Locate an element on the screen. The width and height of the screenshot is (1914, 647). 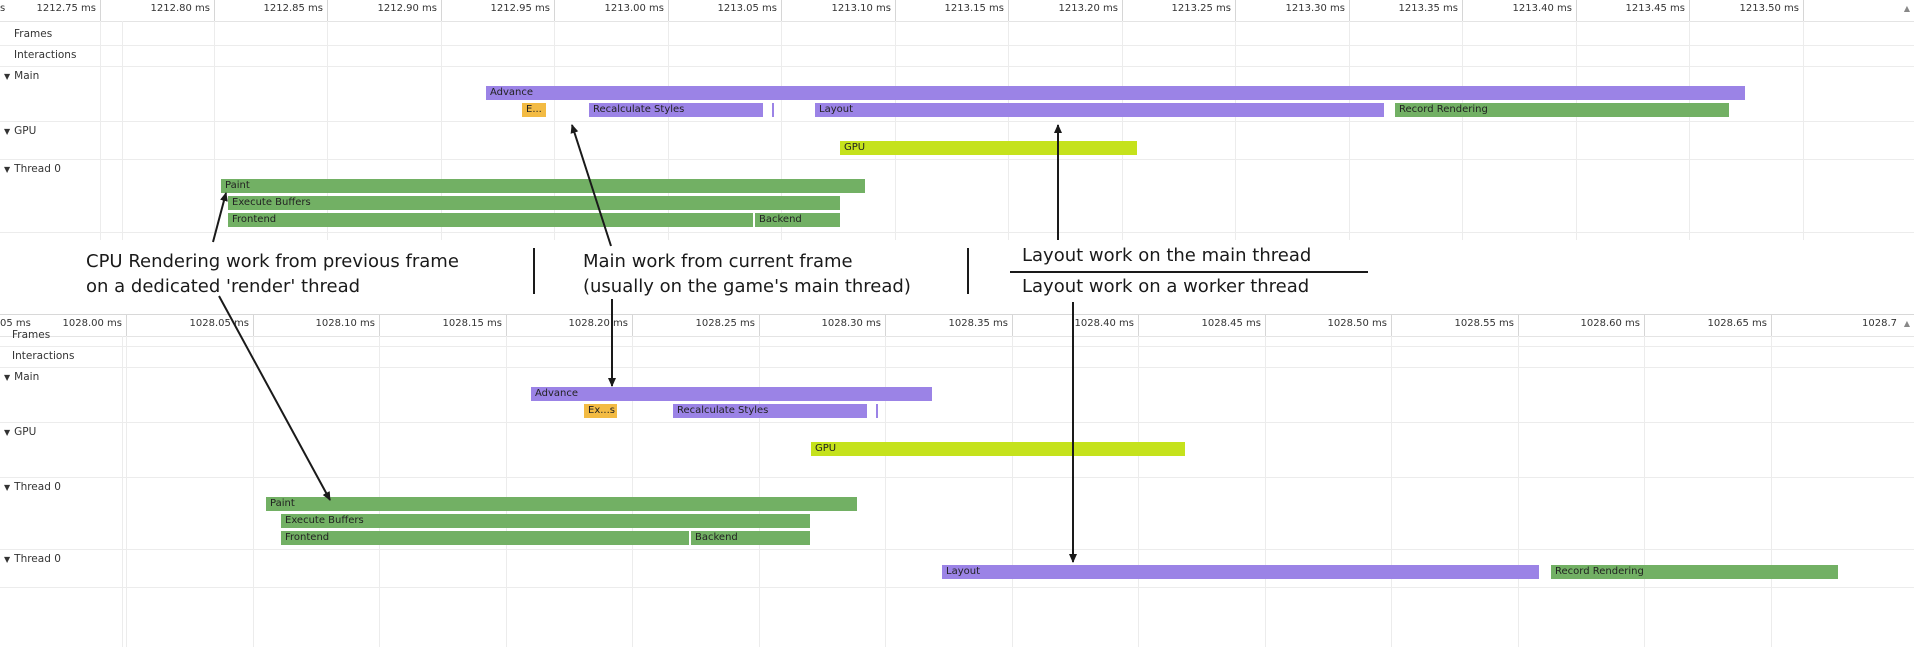
track-label-separator is located at coordinates (122, 491).